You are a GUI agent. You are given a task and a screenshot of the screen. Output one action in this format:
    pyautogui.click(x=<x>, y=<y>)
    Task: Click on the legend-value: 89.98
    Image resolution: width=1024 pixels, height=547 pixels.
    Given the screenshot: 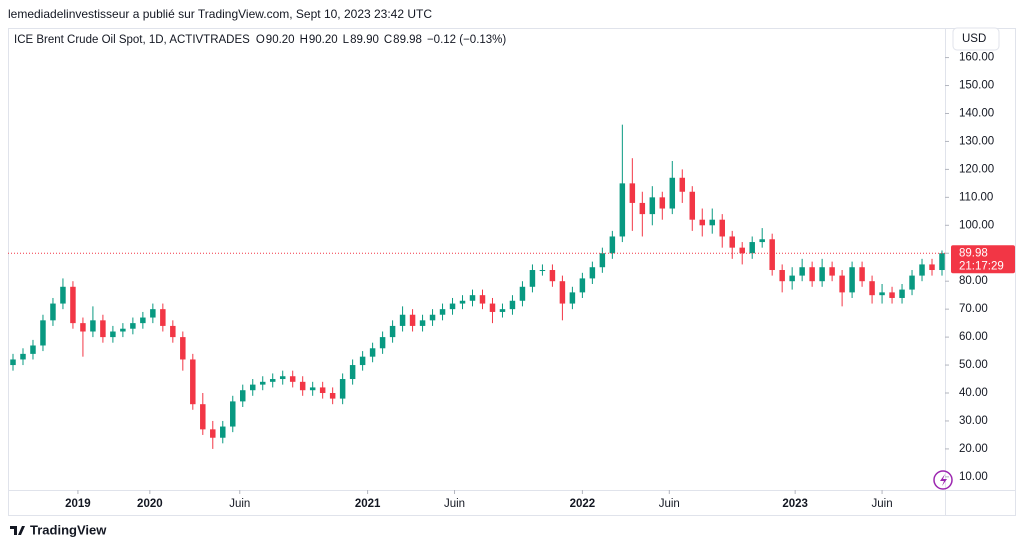 What is the action you would take?
    pyautogui.click(x=407, y=40)
    